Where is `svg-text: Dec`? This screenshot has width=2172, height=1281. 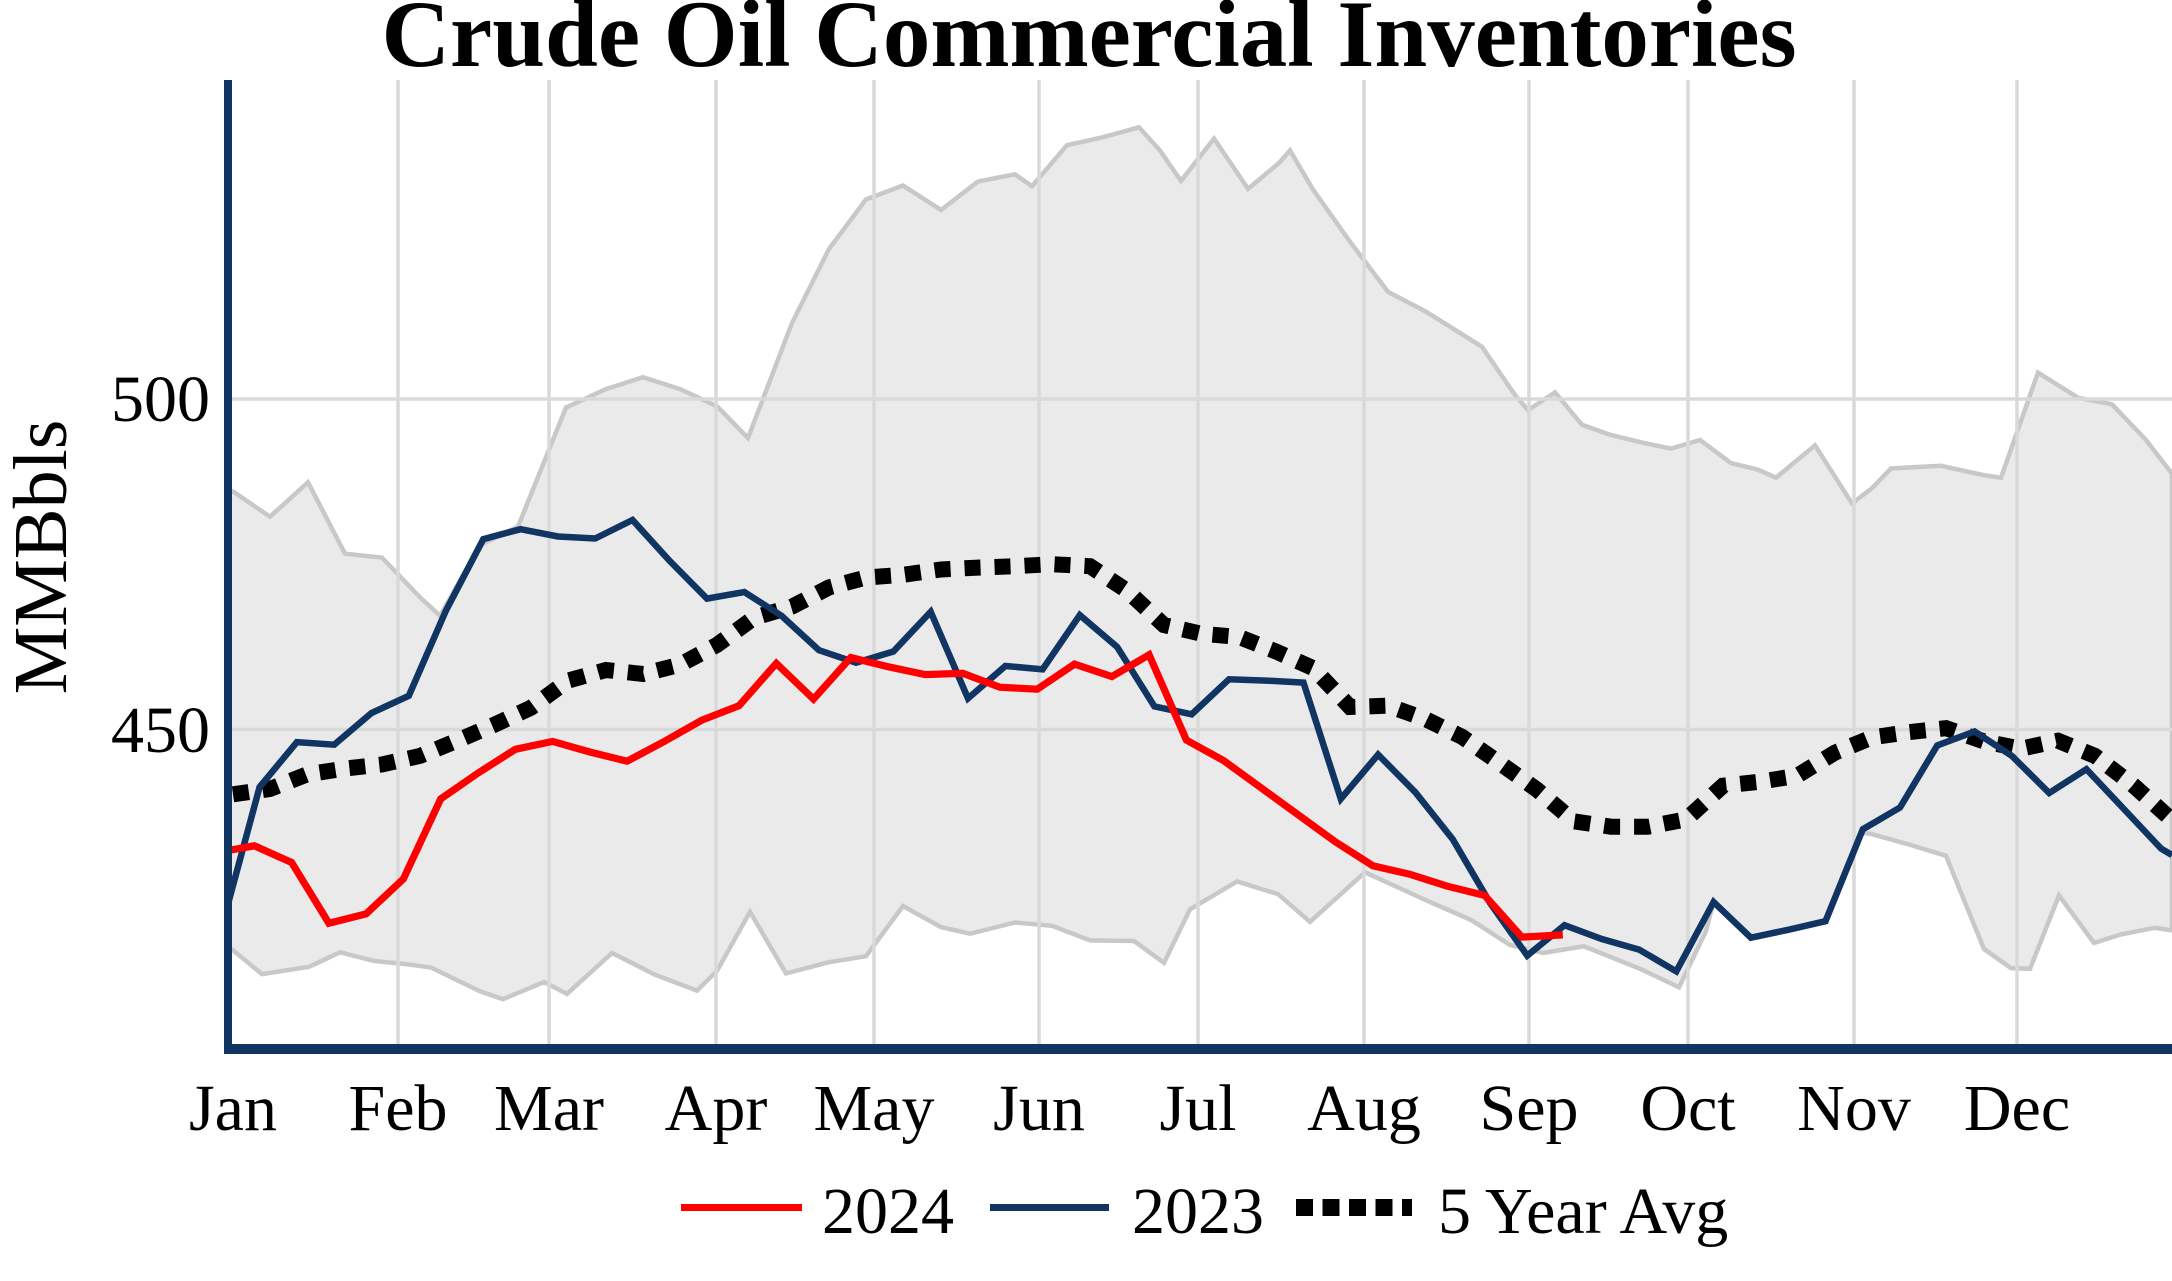
svg-text: Dec is located at coordinates (2017, 1108).